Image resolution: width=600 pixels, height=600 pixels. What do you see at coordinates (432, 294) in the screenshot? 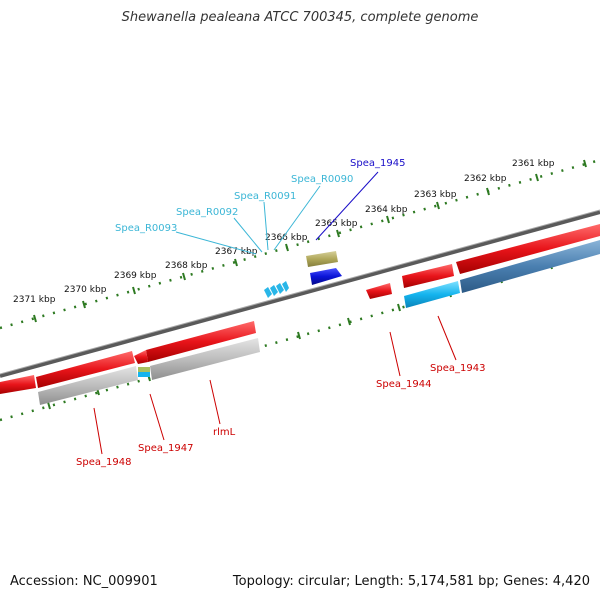
I see `spea-1943-gene` at bounding box center [432, 294].